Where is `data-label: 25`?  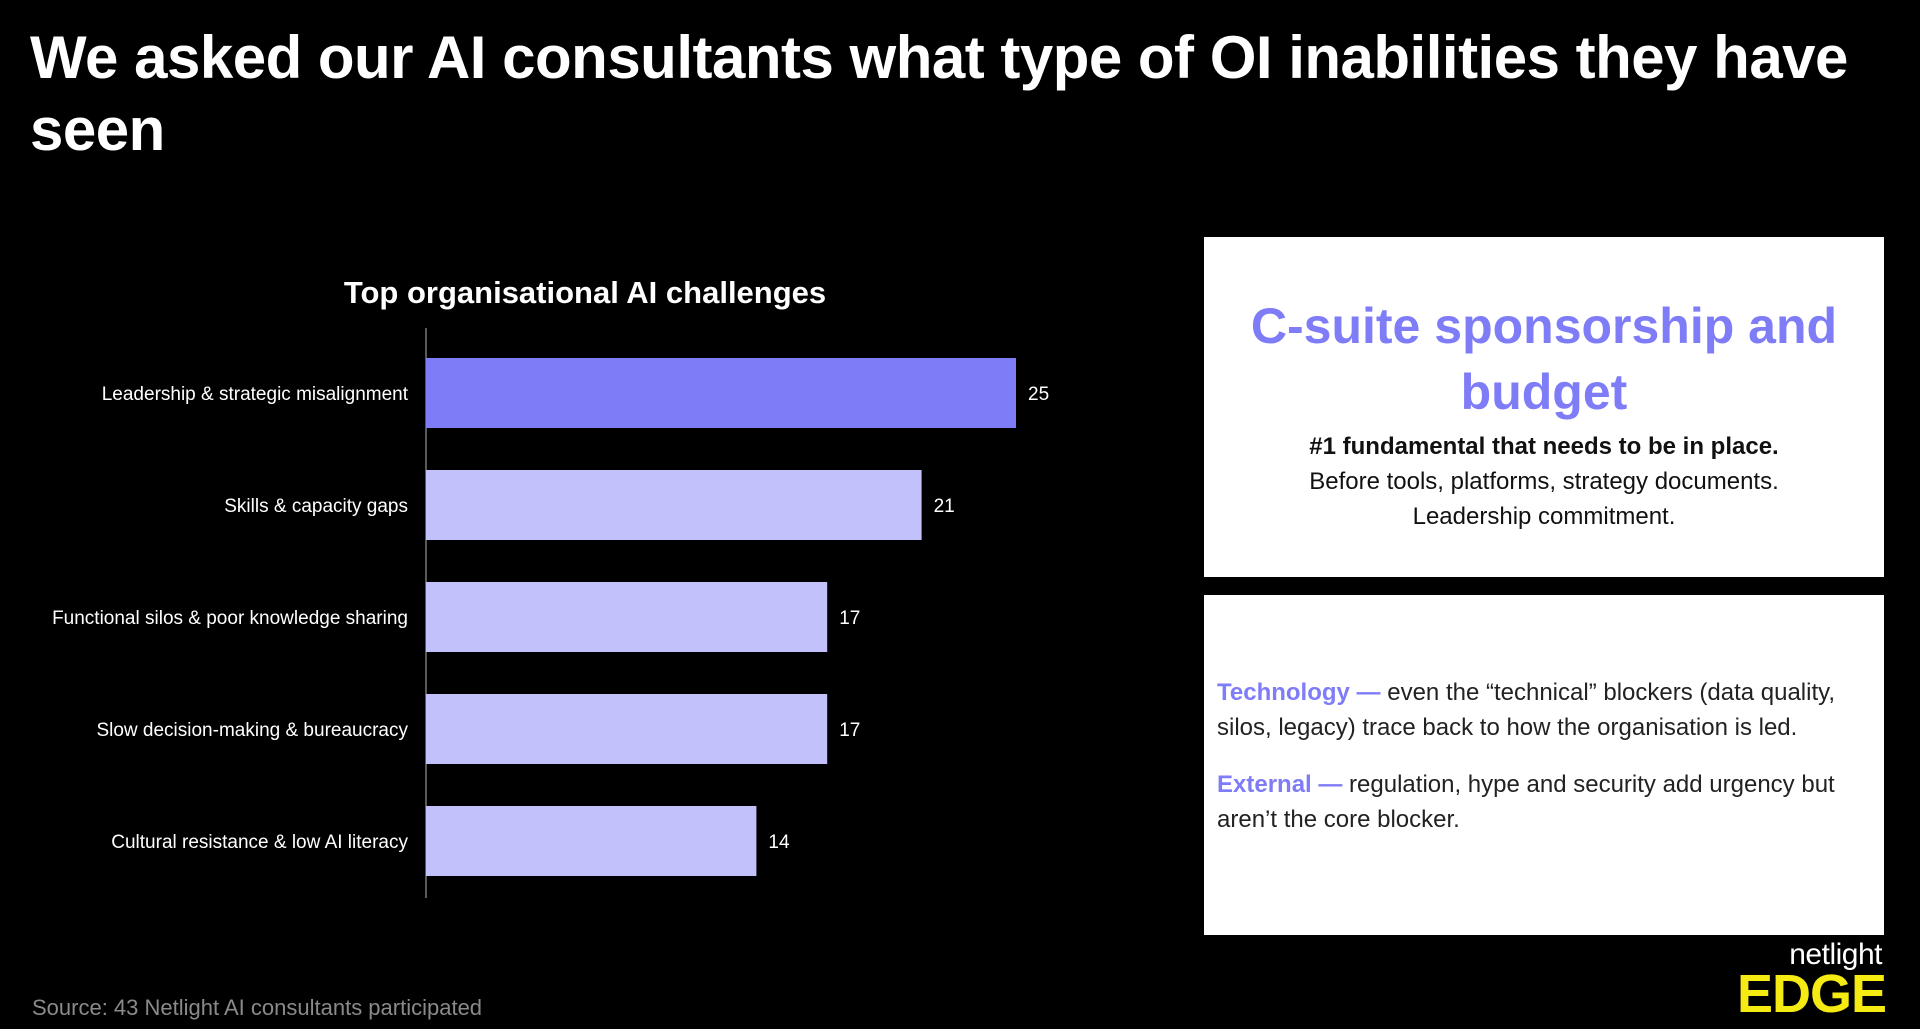
data-label: 25 is located at coordinates (1038, 394).